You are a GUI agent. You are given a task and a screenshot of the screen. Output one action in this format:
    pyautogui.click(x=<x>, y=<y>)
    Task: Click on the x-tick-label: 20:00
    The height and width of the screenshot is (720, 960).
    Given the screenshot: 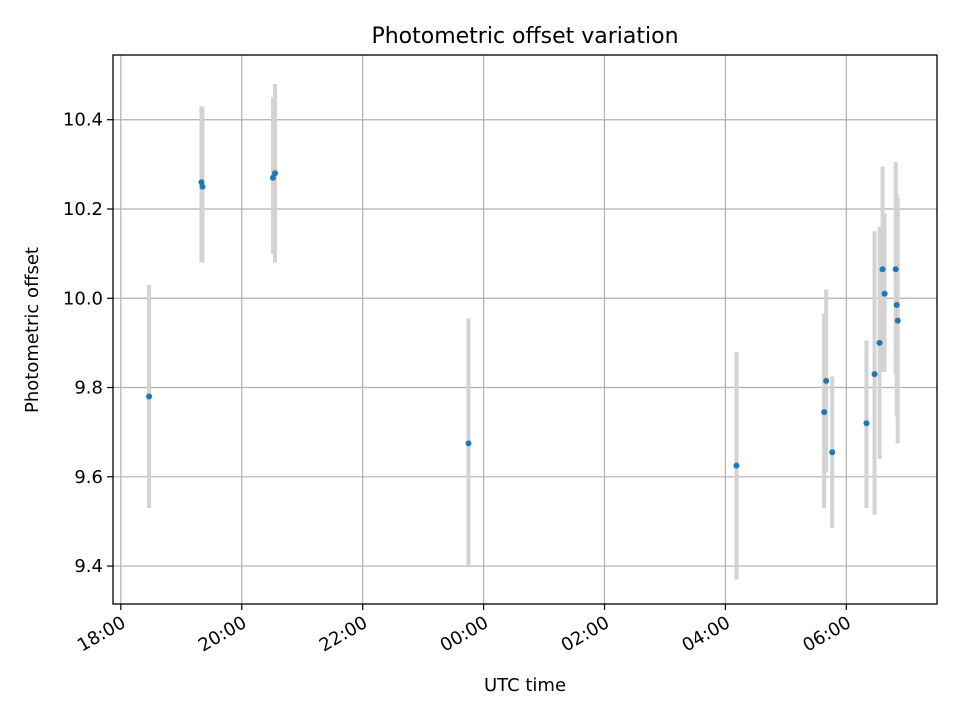 What is the action you would take?
    pyautogui.click(x=222, y=634)
    